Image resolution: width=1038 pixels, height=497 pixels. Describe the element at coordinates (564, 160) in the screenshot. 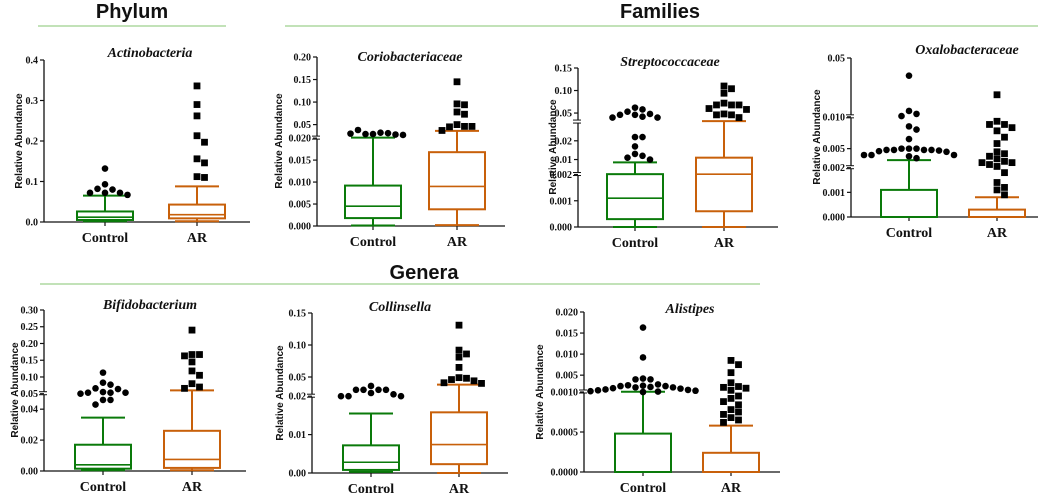

I see `y-tick-label: 0.01` at that location.